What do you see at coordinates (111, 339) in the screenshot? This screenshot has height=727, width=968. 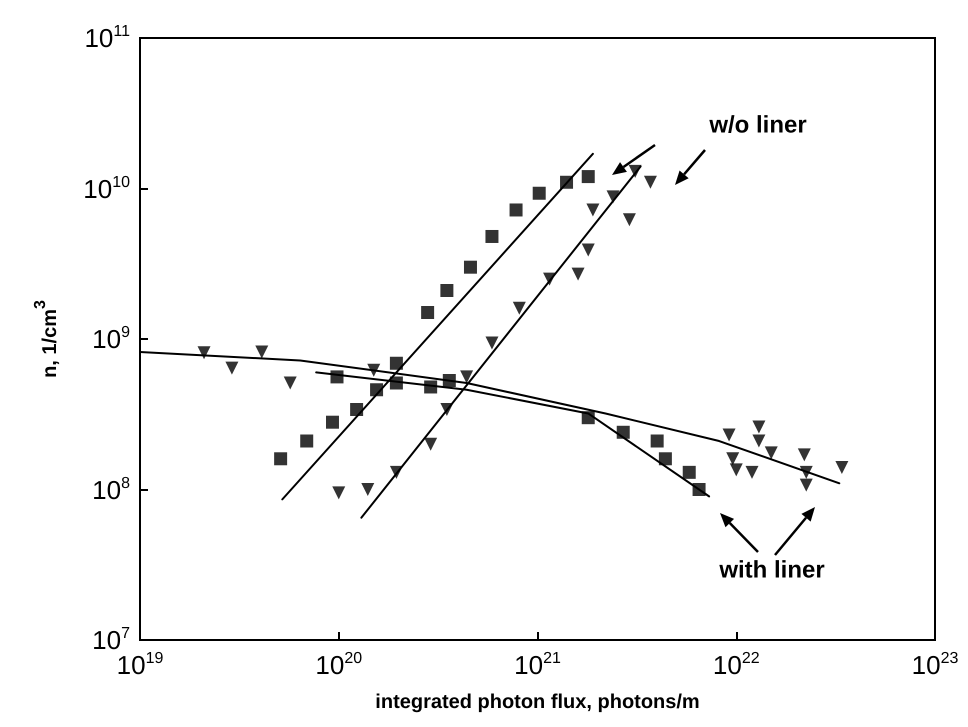 I see `y-tick-label: 10$^{9}$` at bounding box center [111, 339].